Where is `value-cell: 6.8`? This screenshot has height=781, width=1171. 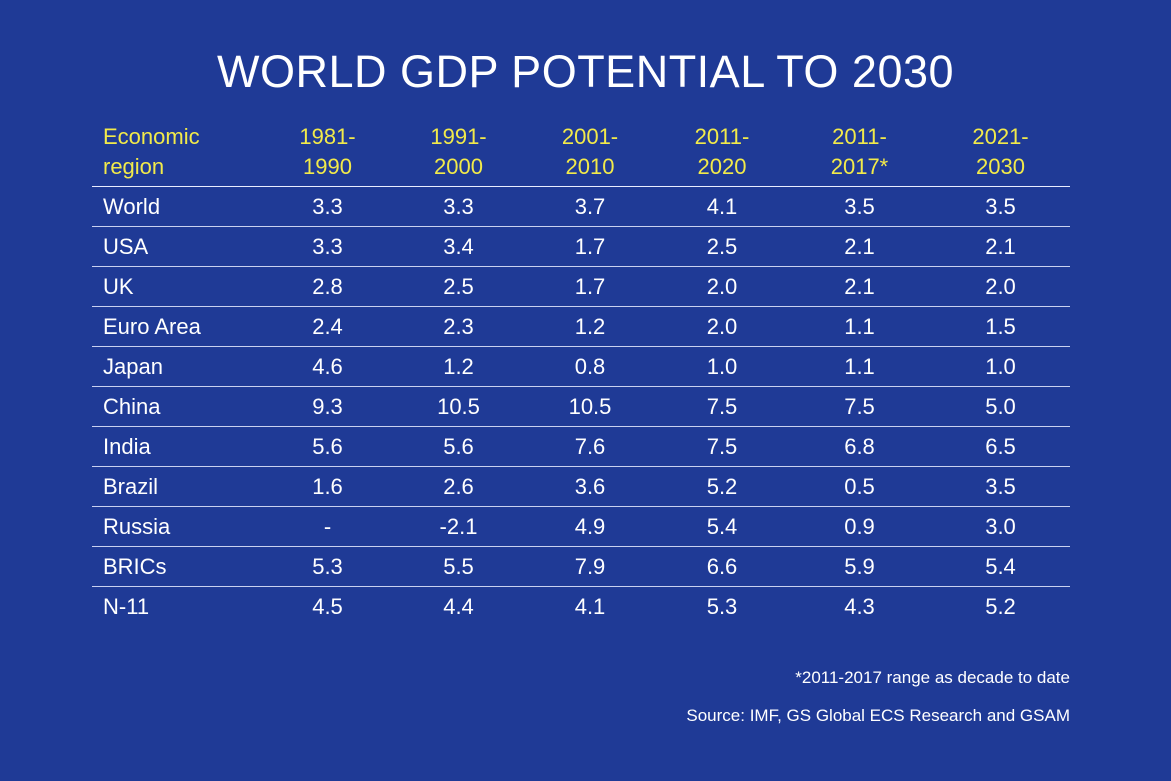
value-cell: 6.8 is located at coordinates (859, 446).